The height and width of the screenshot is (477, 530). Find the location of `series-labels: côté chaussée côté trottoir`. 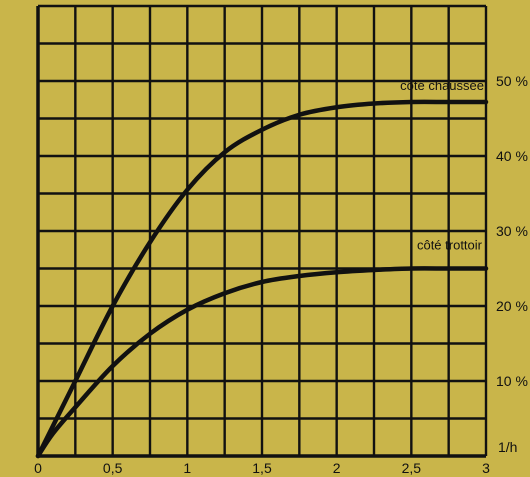

series-labels: côté chaussée côté trottoir is located at coordinates (442, 165).